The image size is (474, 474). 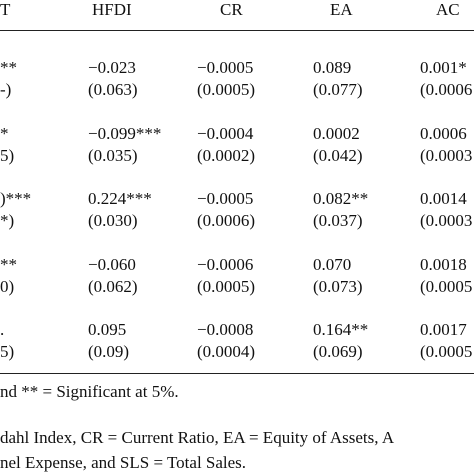 I want to click on cell: 0.089, so click(x=332, y=67).